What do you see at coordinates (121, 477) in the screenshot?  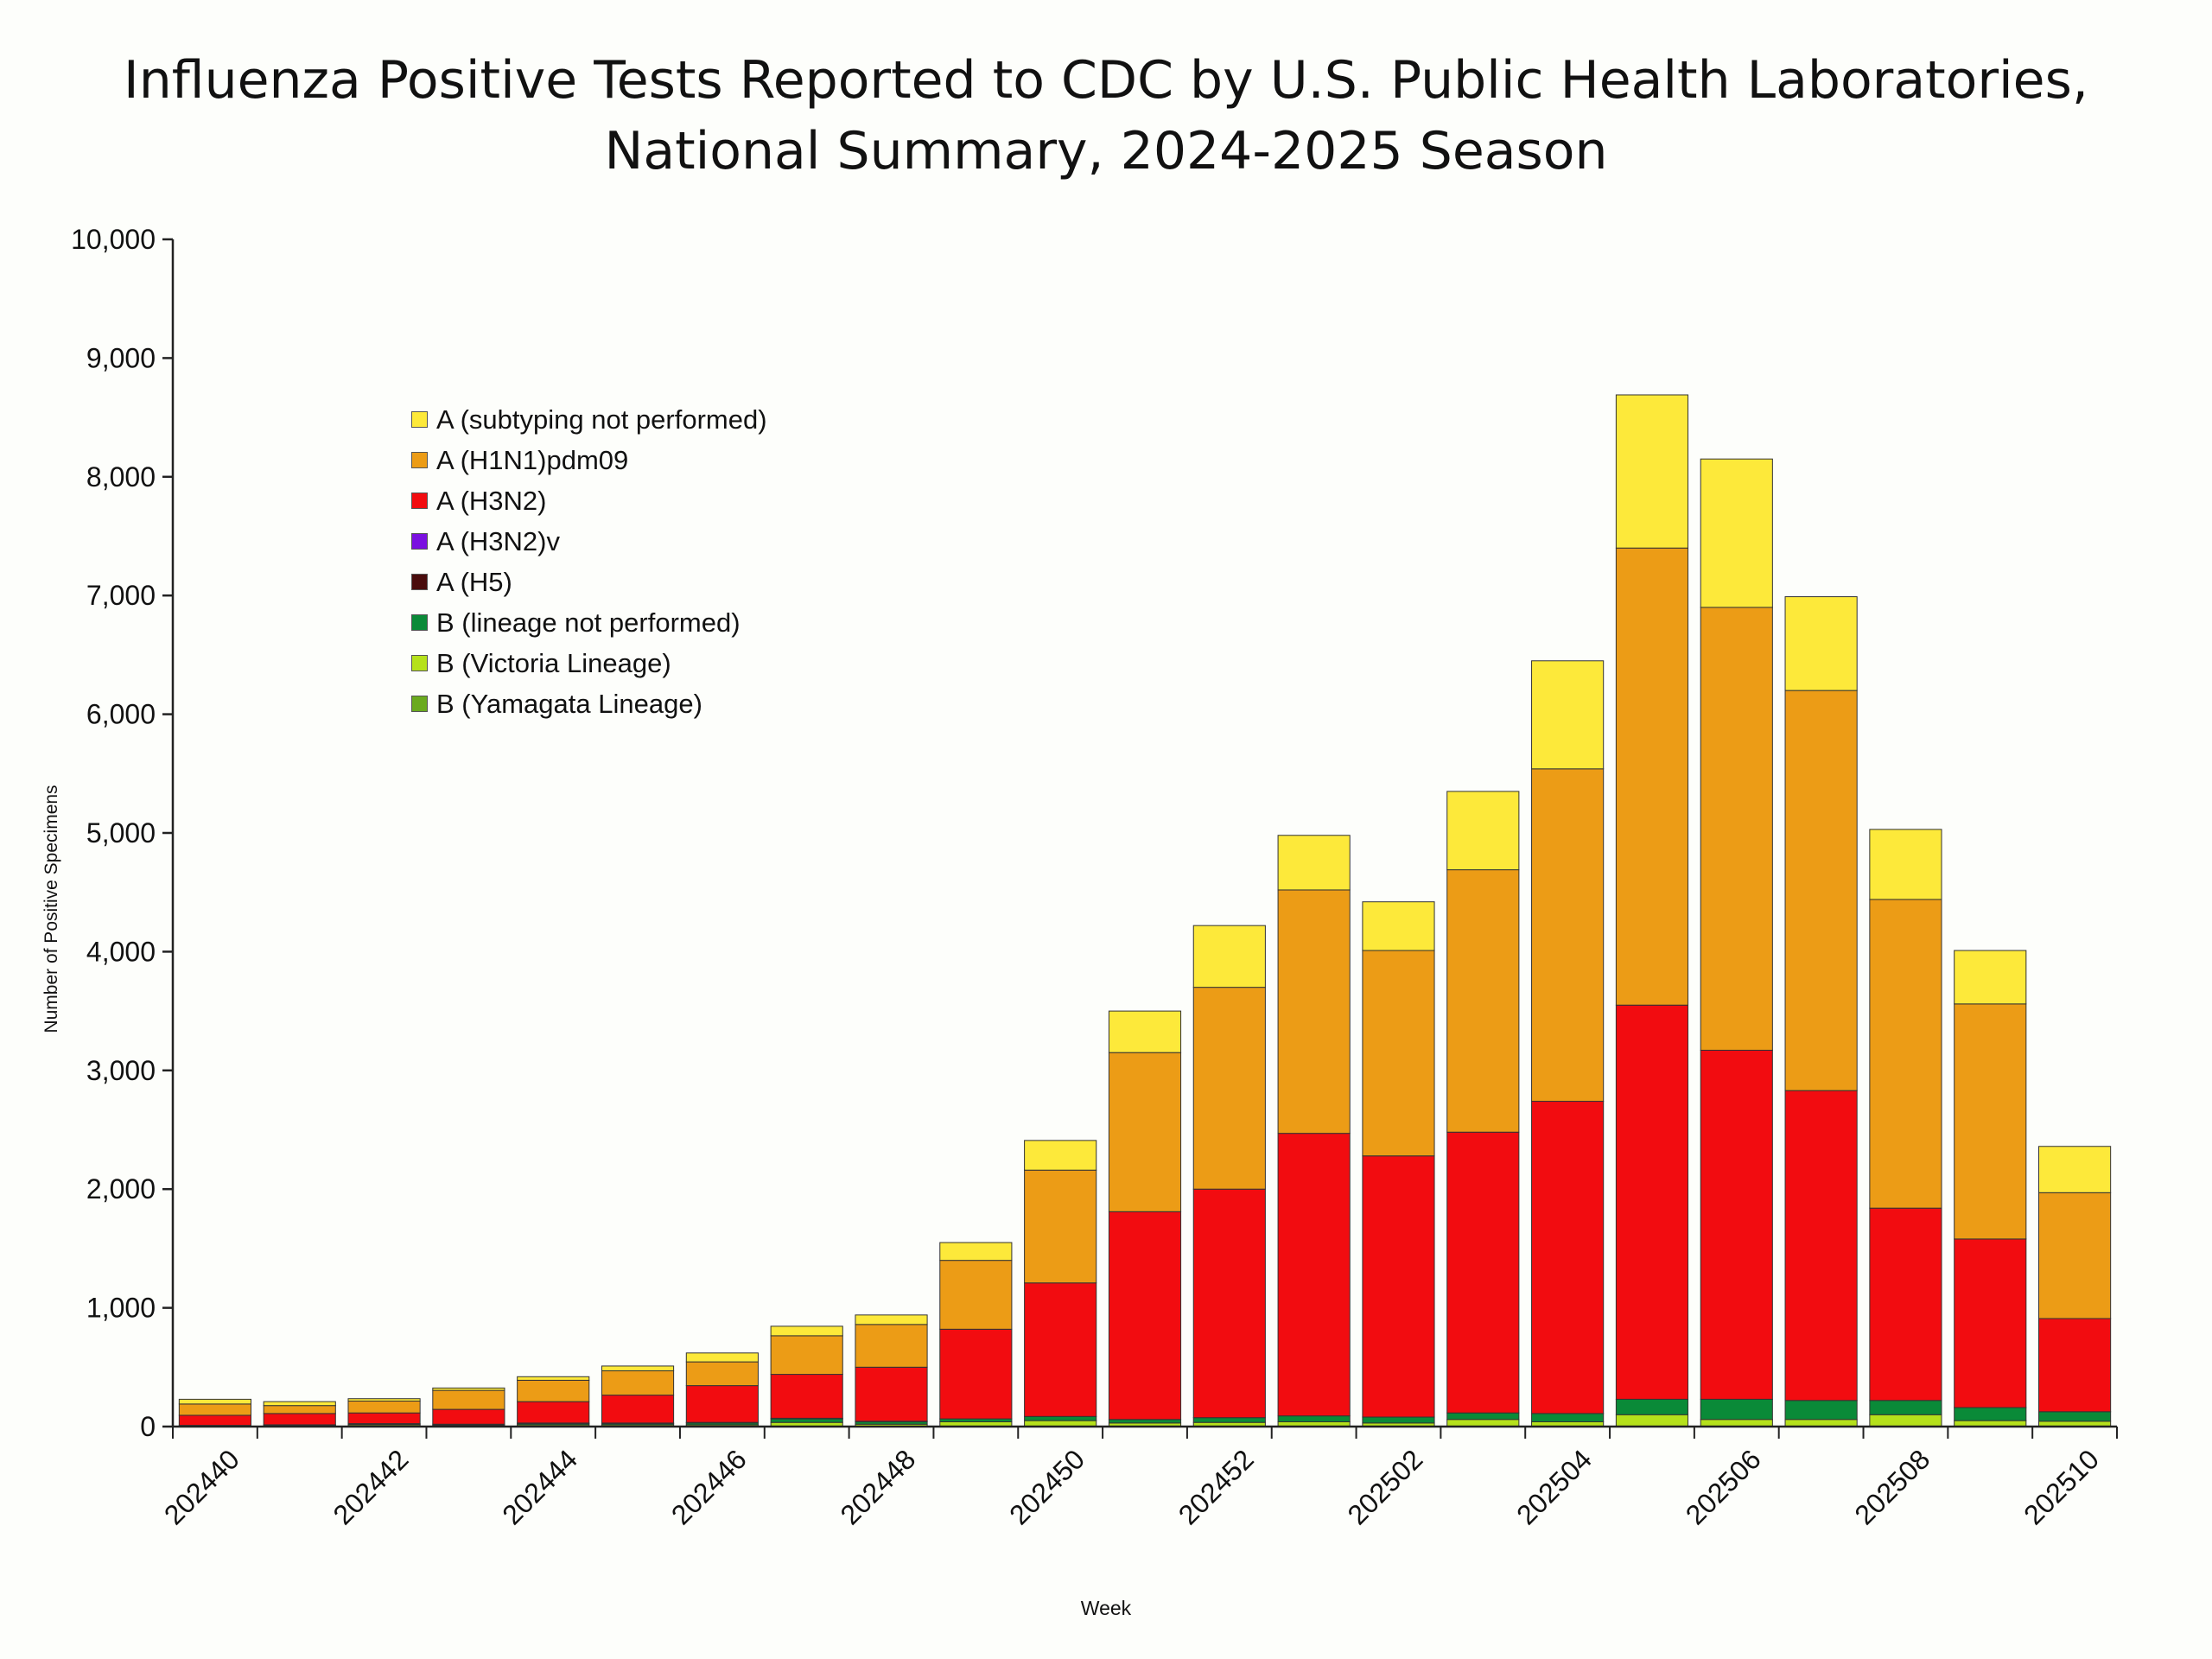 I see `y-tick-label: 8,000` at bounding box center [121, 477].